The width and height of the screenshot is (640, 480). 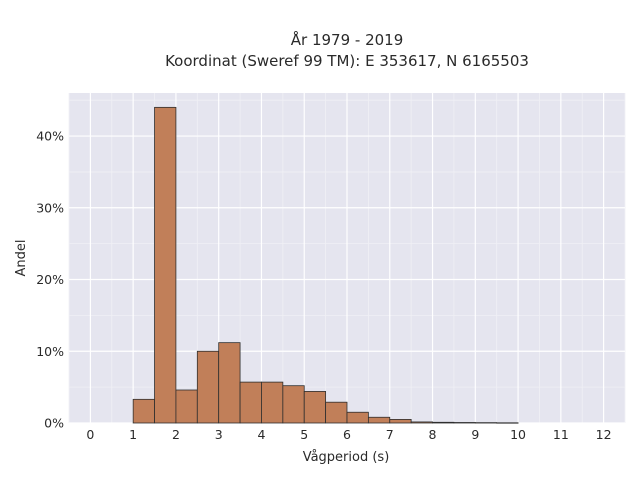 I want to click on y-tick-label: 40%, so click(x=50, y=136).